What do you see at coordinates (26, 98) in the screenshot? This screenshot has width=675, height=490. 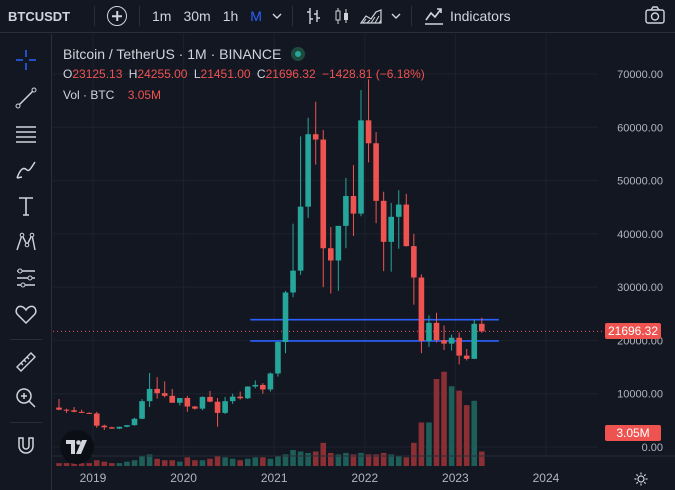 I see `trend-line-icon` at bounding box center [26, 98].